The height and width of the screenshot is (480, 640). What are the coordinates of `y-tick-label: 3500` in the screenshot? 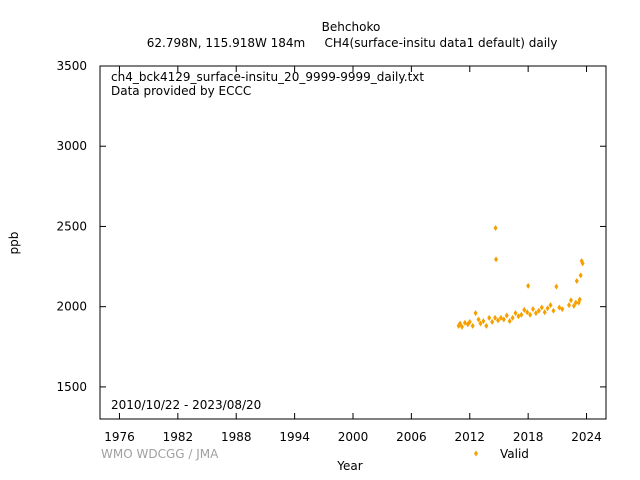 It's located at (71, 66).